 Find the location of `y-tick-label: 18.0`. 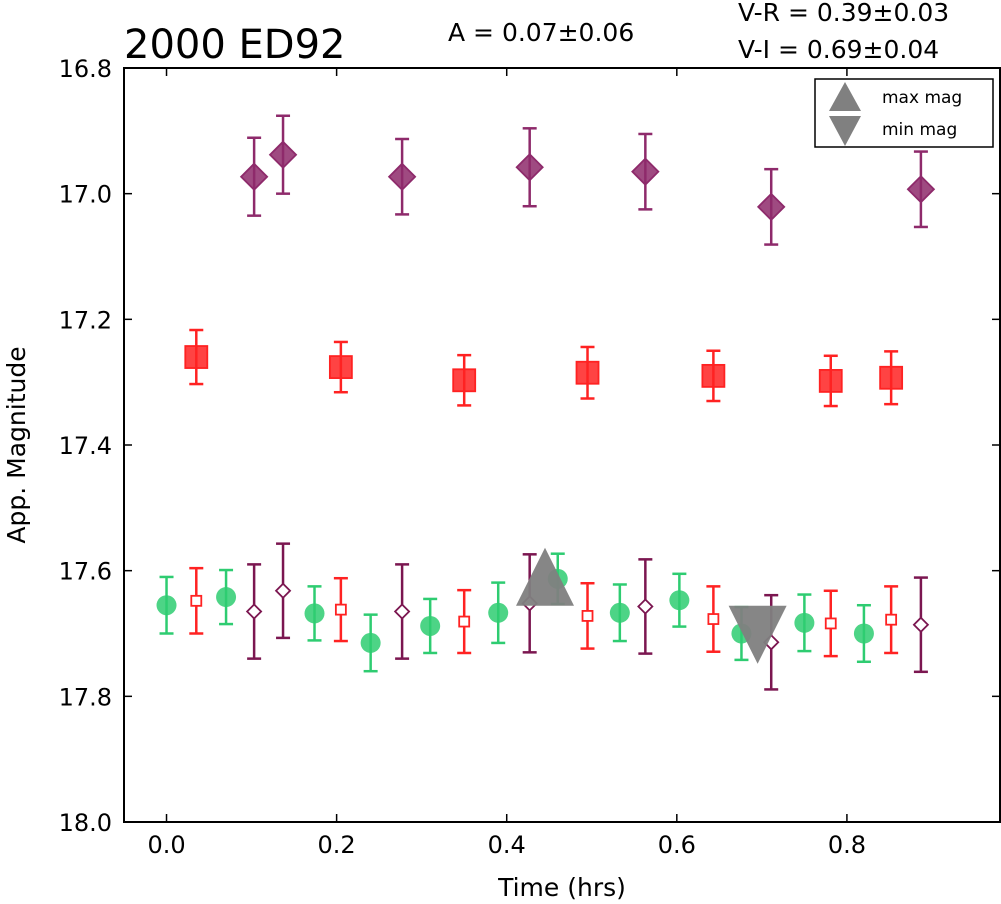

y-tick-label: 18.0 is located at coordinates (85, 823).